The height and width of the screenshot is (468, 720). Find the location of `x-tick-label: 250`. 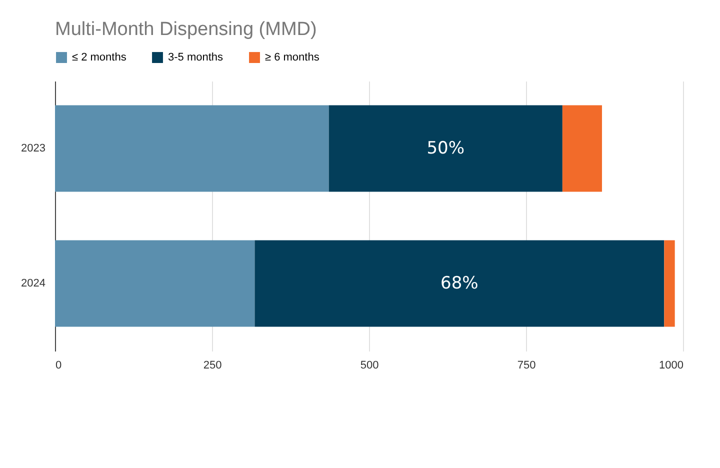

x-tick-label: 250 is located at coordinates (212, 366).